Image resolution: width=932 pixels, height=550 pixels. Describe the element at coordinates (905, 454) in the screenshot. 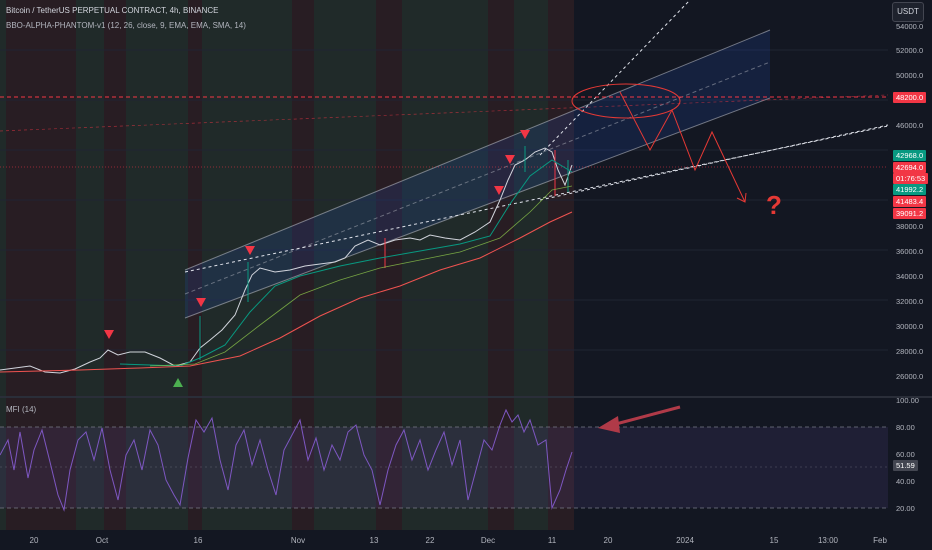

I see `mfi-axis-label: 60.00` at that location.